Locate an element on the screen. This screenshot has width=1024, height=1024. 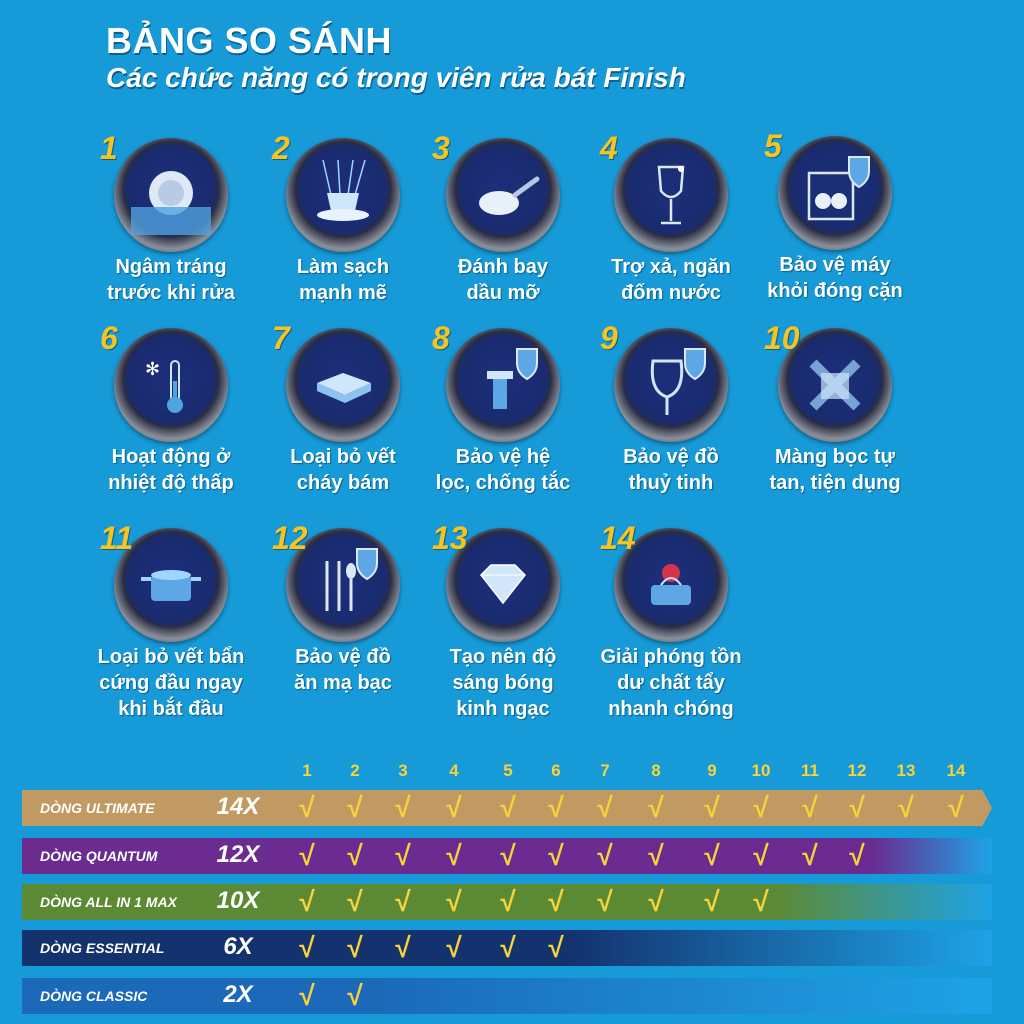
feature-label-line: đốm nước is located at coordinates (671, 293).